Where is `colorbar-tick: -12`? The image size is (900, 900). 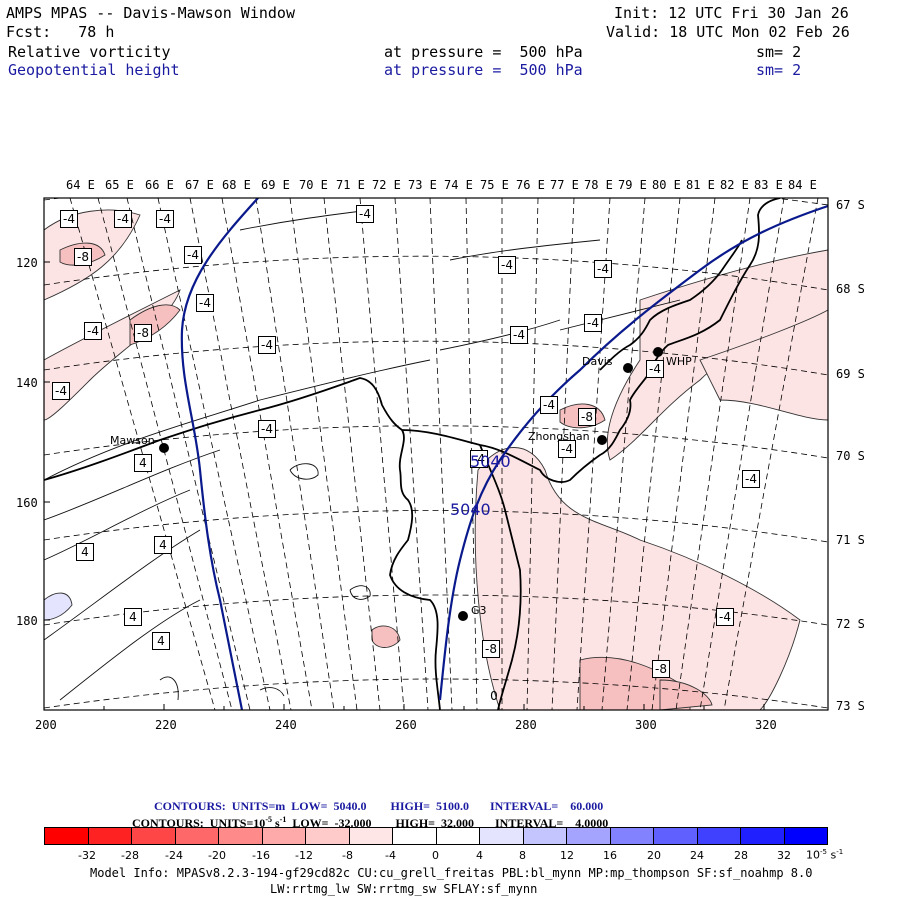
colorbar-tick: -12 is located at coordinates (304, 855).